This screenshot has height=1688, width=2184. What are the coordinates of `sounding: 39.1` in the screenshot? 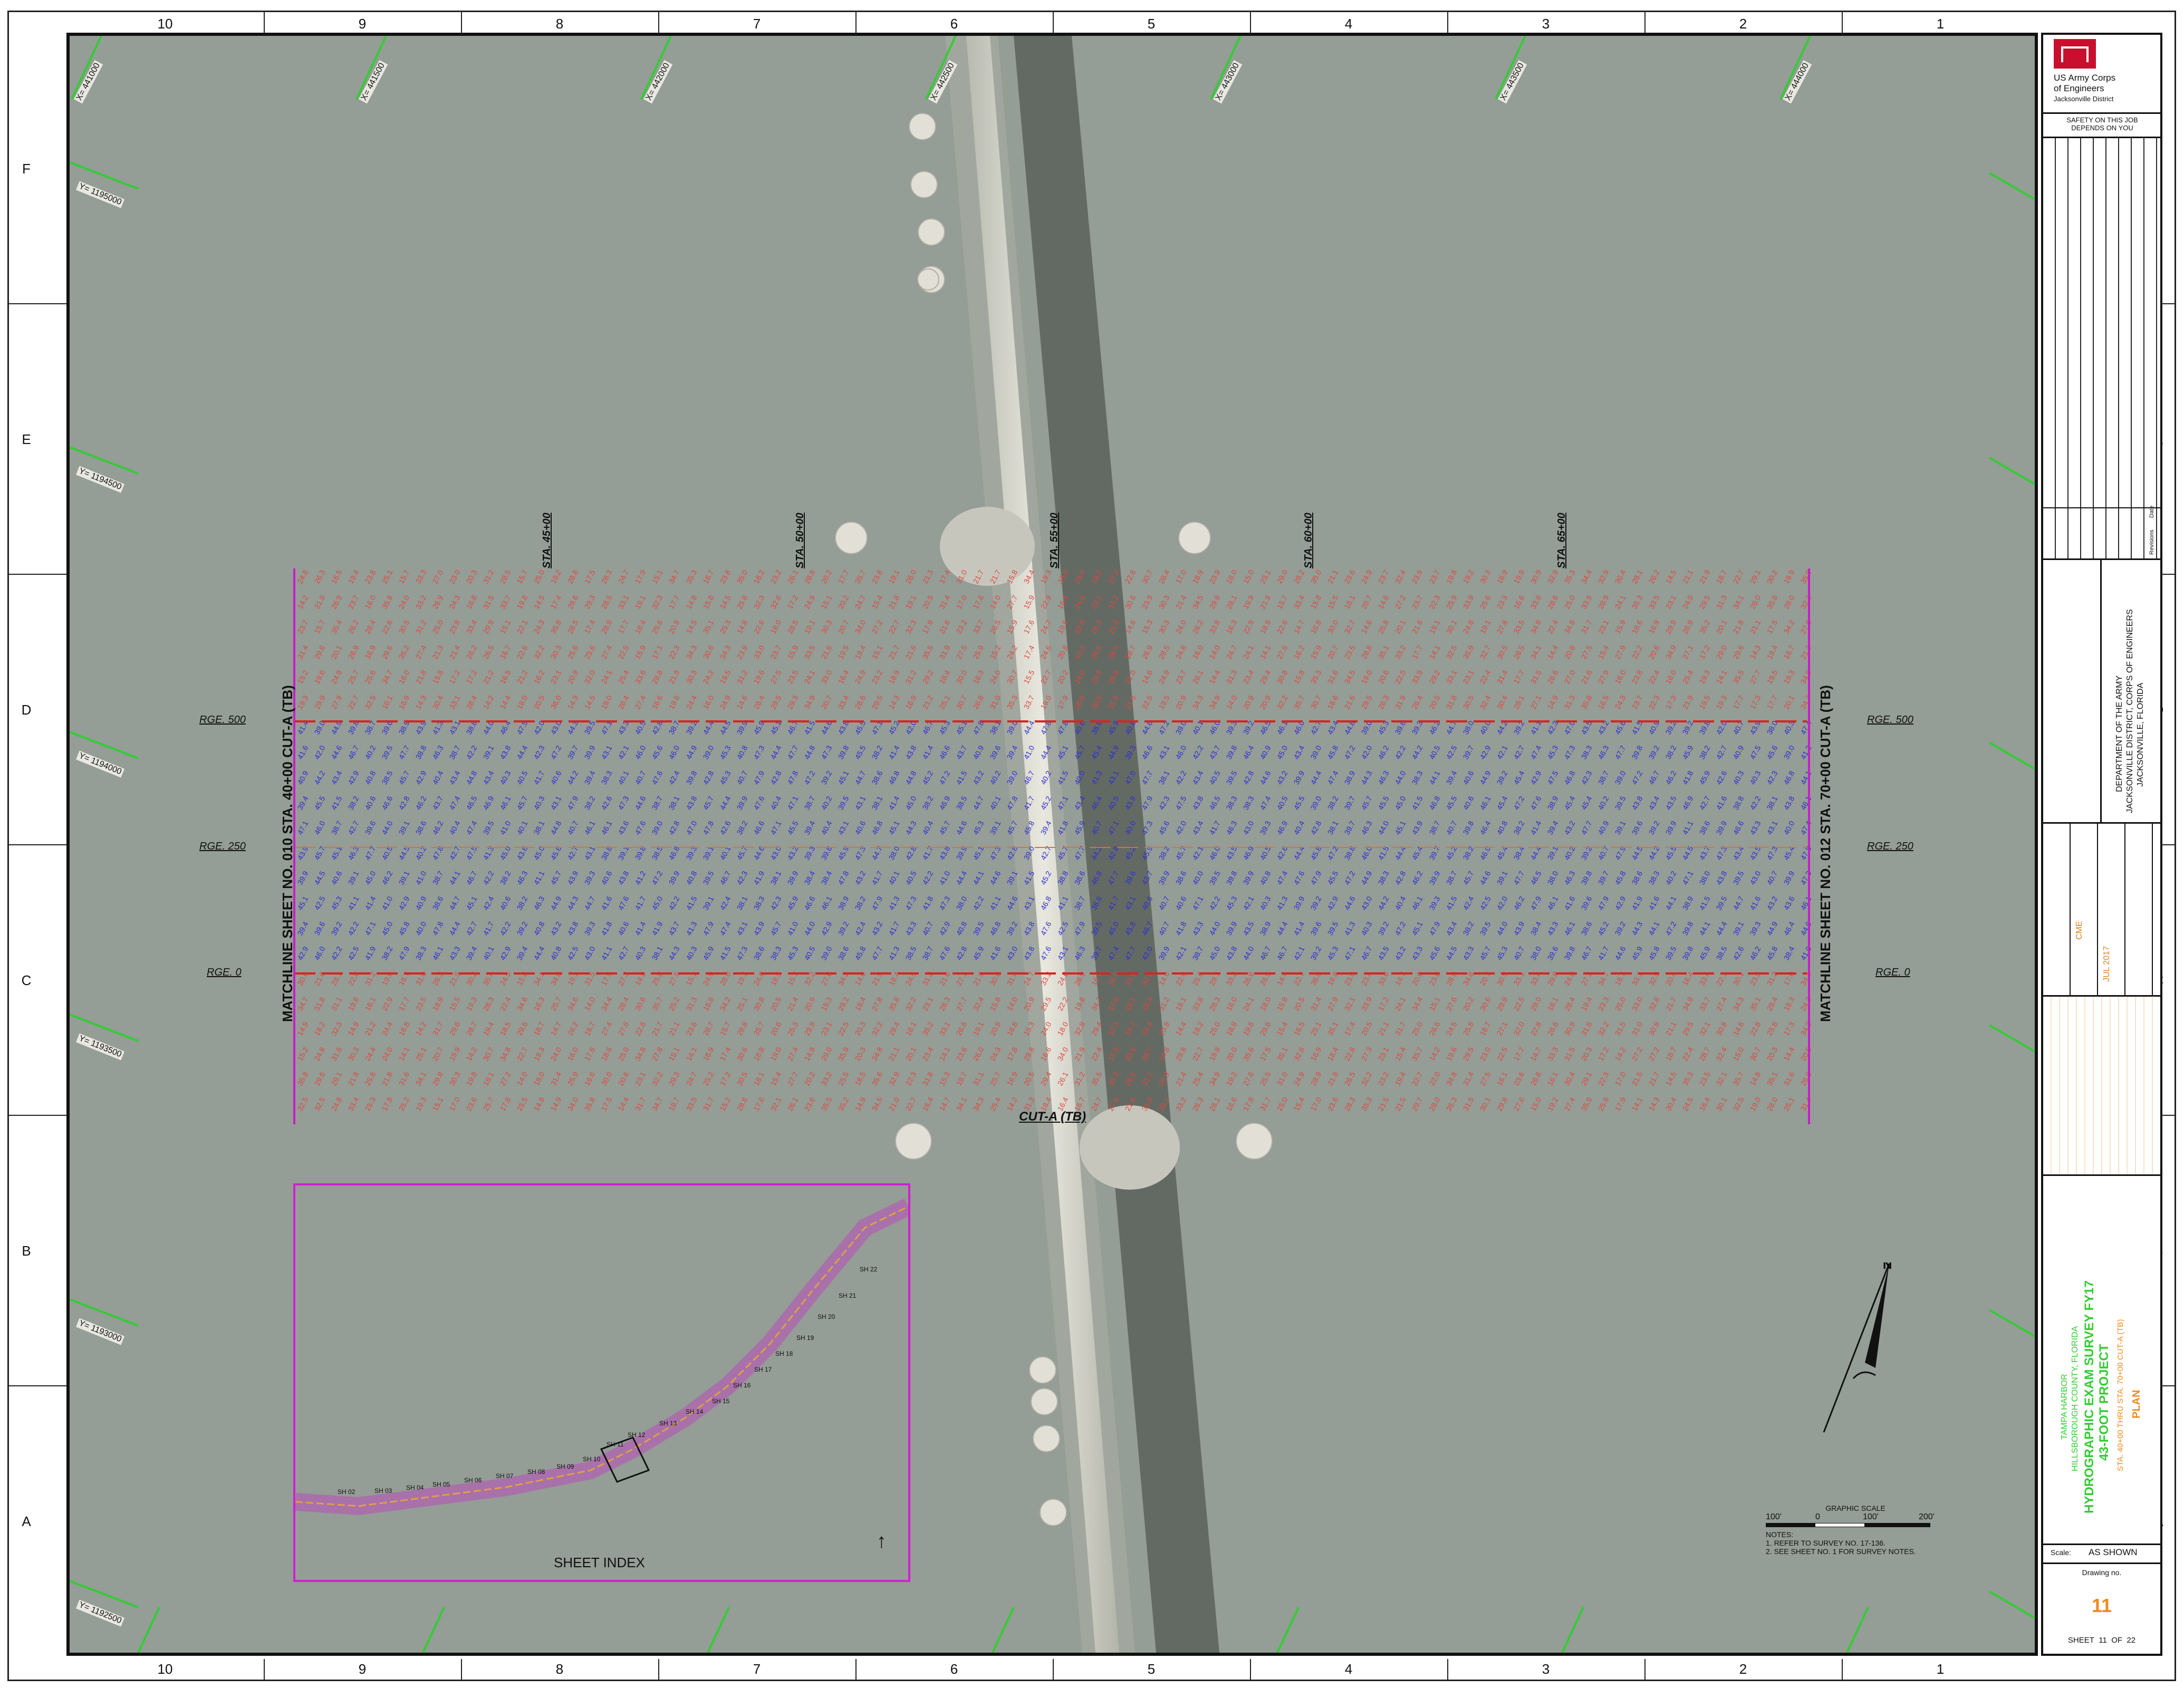 It's located at (404, 878).